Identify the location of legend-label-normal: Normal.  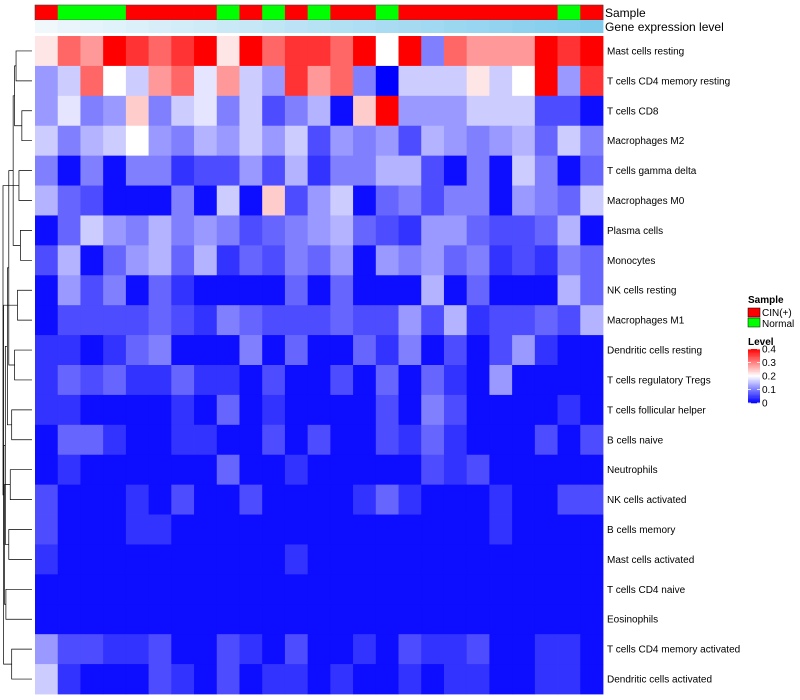
(778, 324).